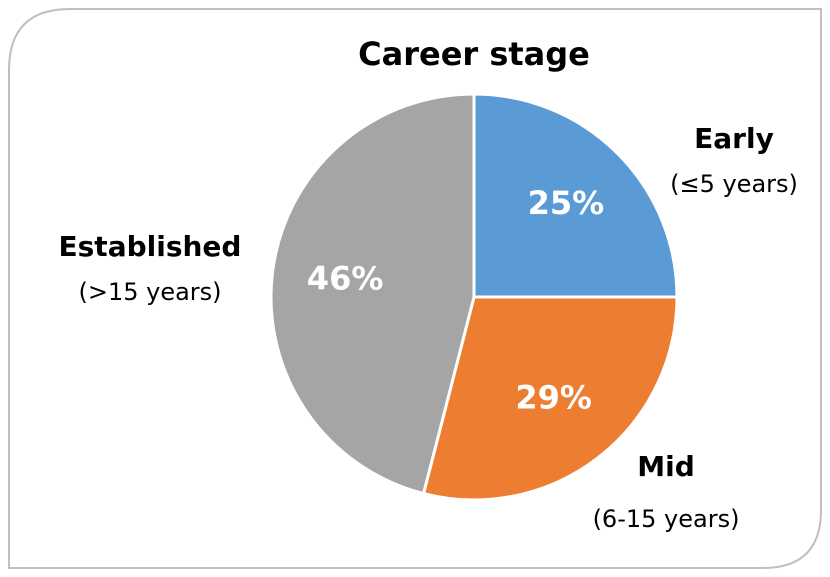 This screenshot has width=830, height=577. What do you see at coordinates (149, 292) in the screenshot?
I see `category-detail: (>15 years)` at bounding box center [149, 292].